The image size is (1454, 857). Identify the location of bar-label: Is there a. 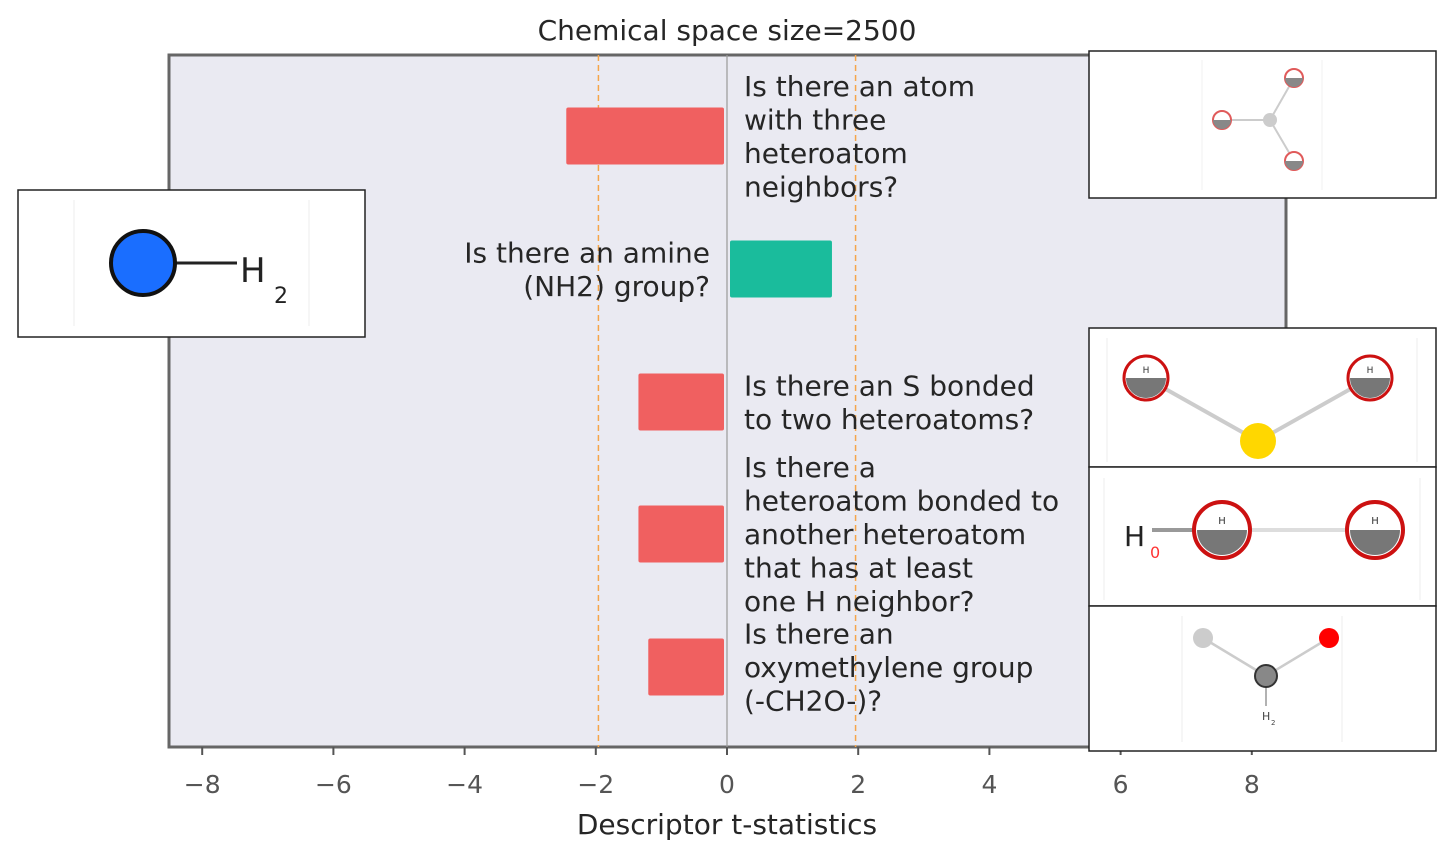
(810, 467).